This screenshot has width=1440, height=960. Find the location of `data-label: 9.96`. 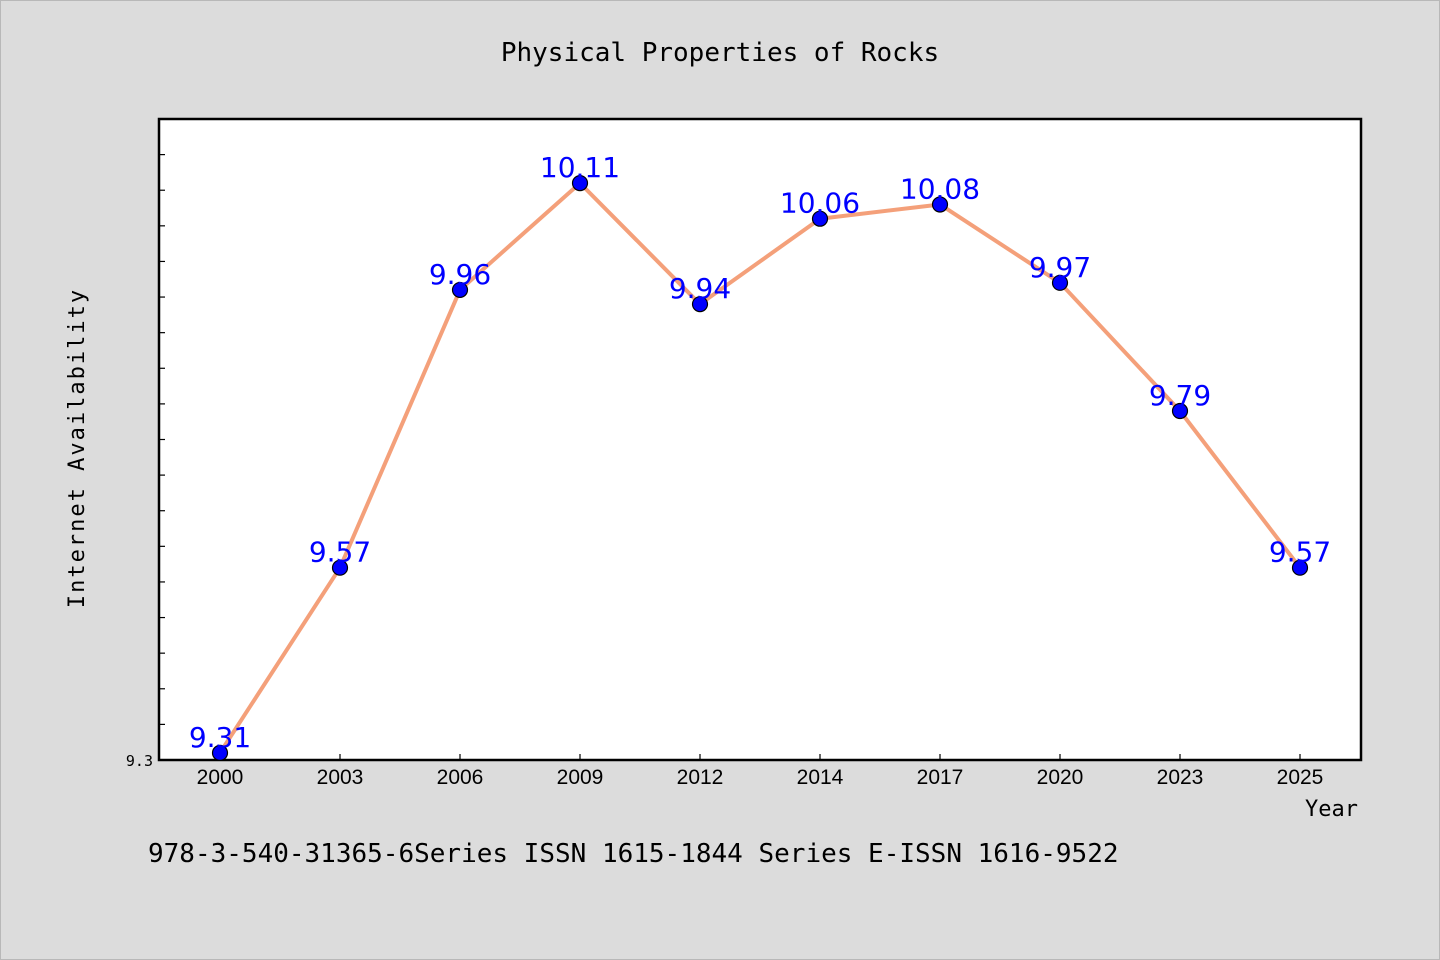

data-label: 9.96 is located at coordinates (460, 274).